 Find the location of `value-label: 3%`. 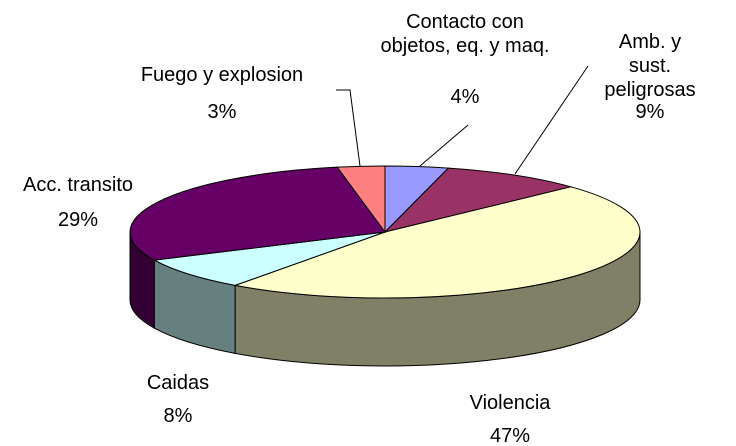

value-label: 3% is located at coordinates (222, 112).